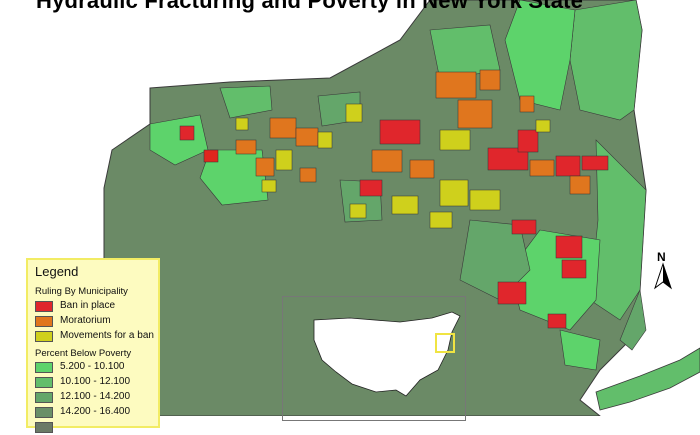  I want to click on us-inset-map, so click(387, 354).